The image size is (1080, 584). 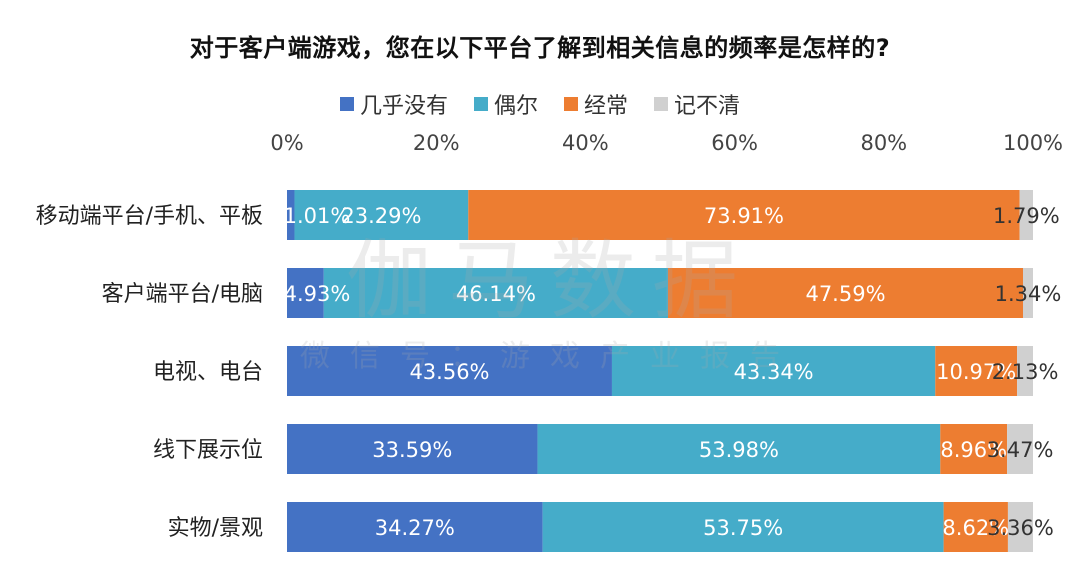 What do you see at coordinates (480, 104) in the screenshot?
I see `legend-swatch-occasionally` at bounding box center [480, 104].